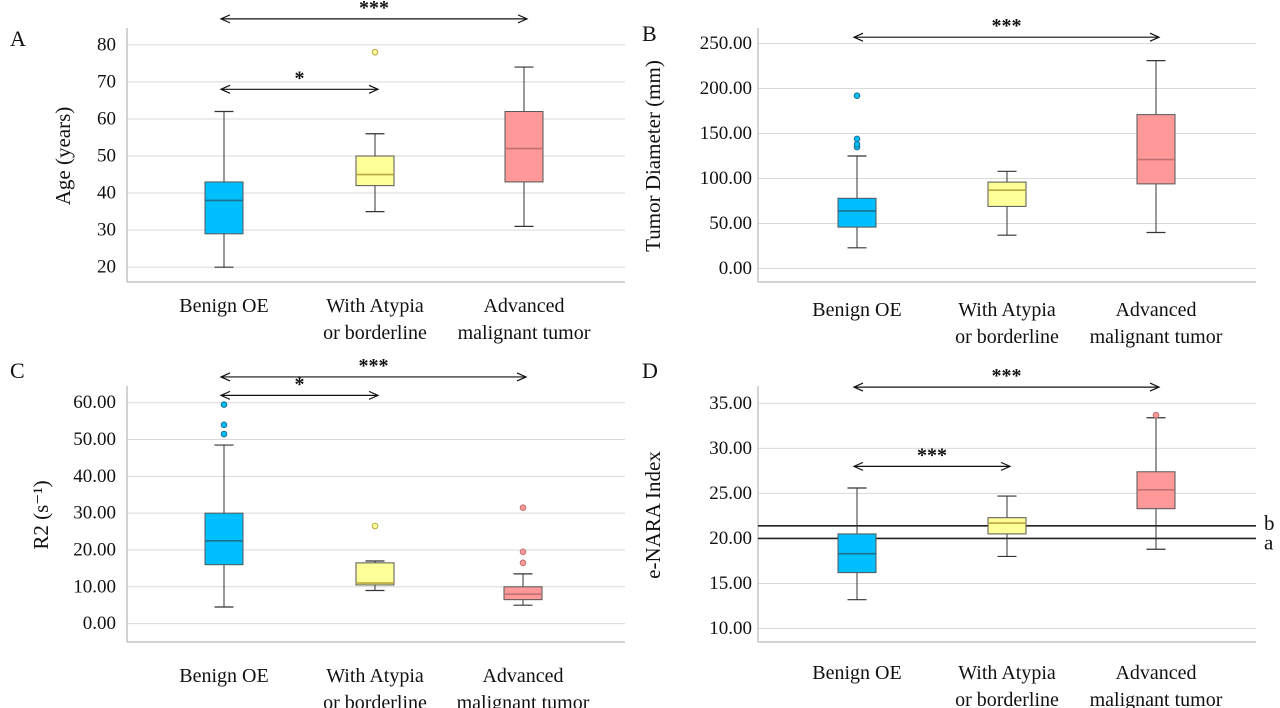  What do you see at coordinates (653, 515) in the screenshot?
I see `y-axis-label: e-NARA Index` at bounding box center [653, 515].